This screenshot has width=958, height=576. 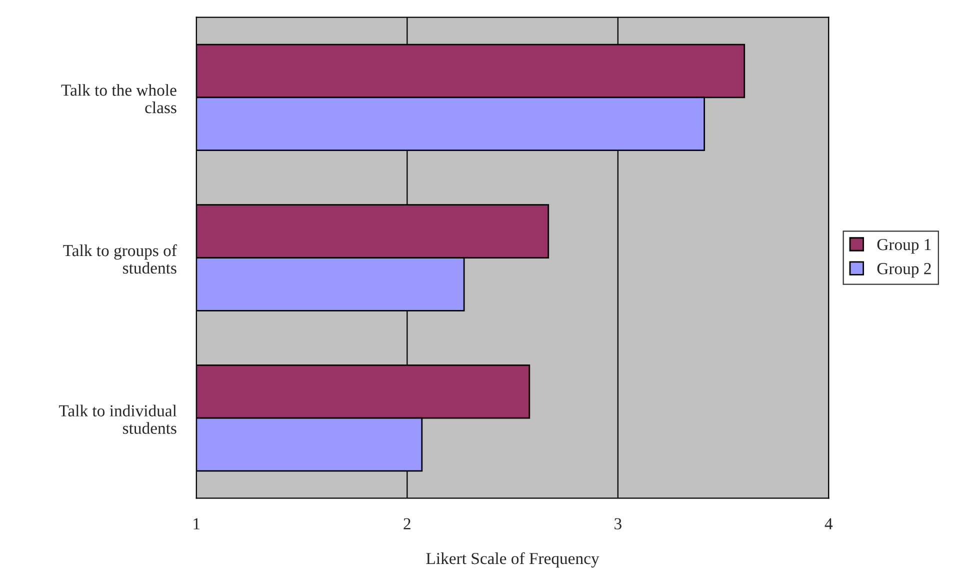 What do you see at coordinates (117, 419) in the screenshot?
I see `y-tick-label: Talk to individual students` at bounding box center [117, 419].